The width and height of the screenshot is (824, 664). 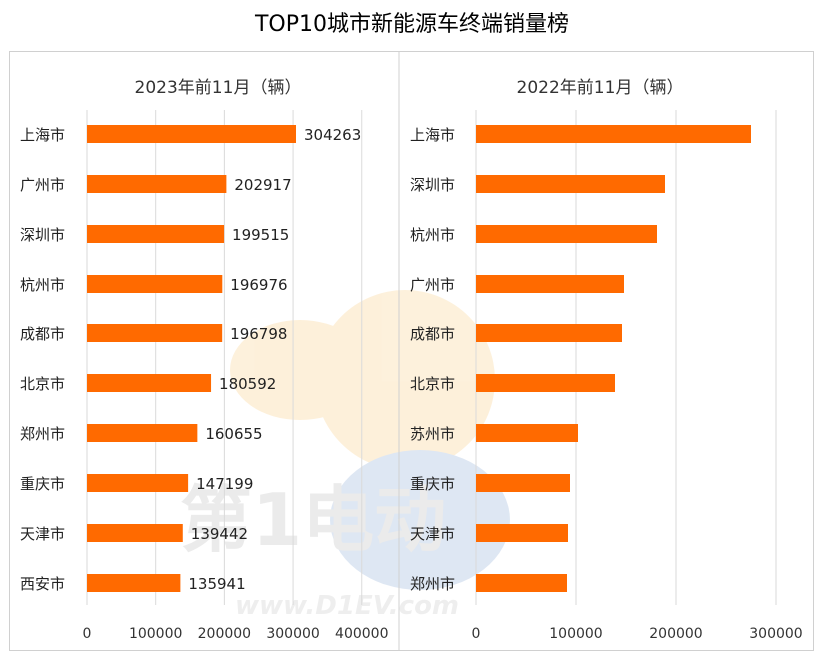 What do you see at coordinates (347, 606) in the screenshot?
I see `watermark-url: www.D1EV.com` at bounding box center [347, 606].